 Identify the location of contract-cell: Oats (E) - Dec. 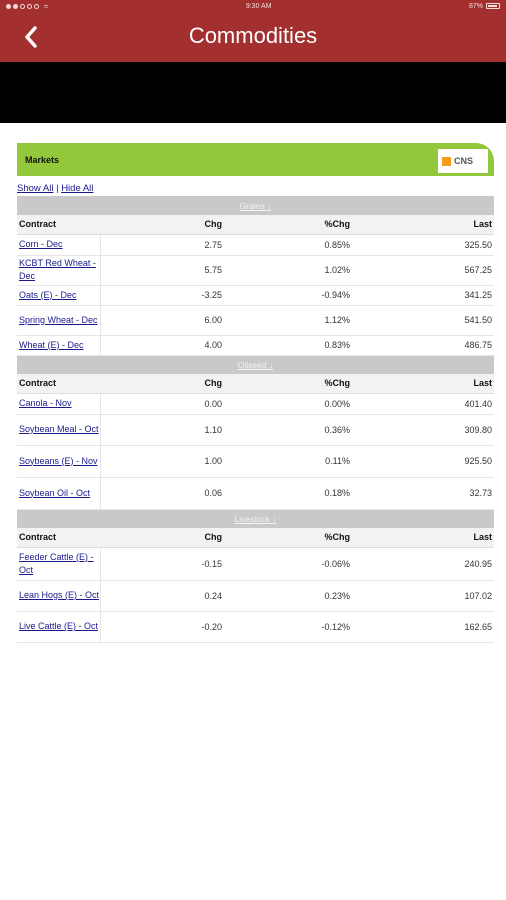
(59, 295).